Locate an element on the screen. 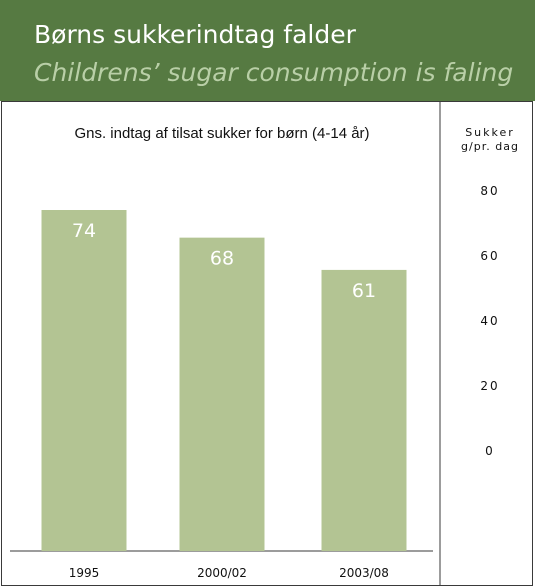 The width and height of the screenshot is (535, 588). bar-value-label: 68 is located at coordinates (222, 259).